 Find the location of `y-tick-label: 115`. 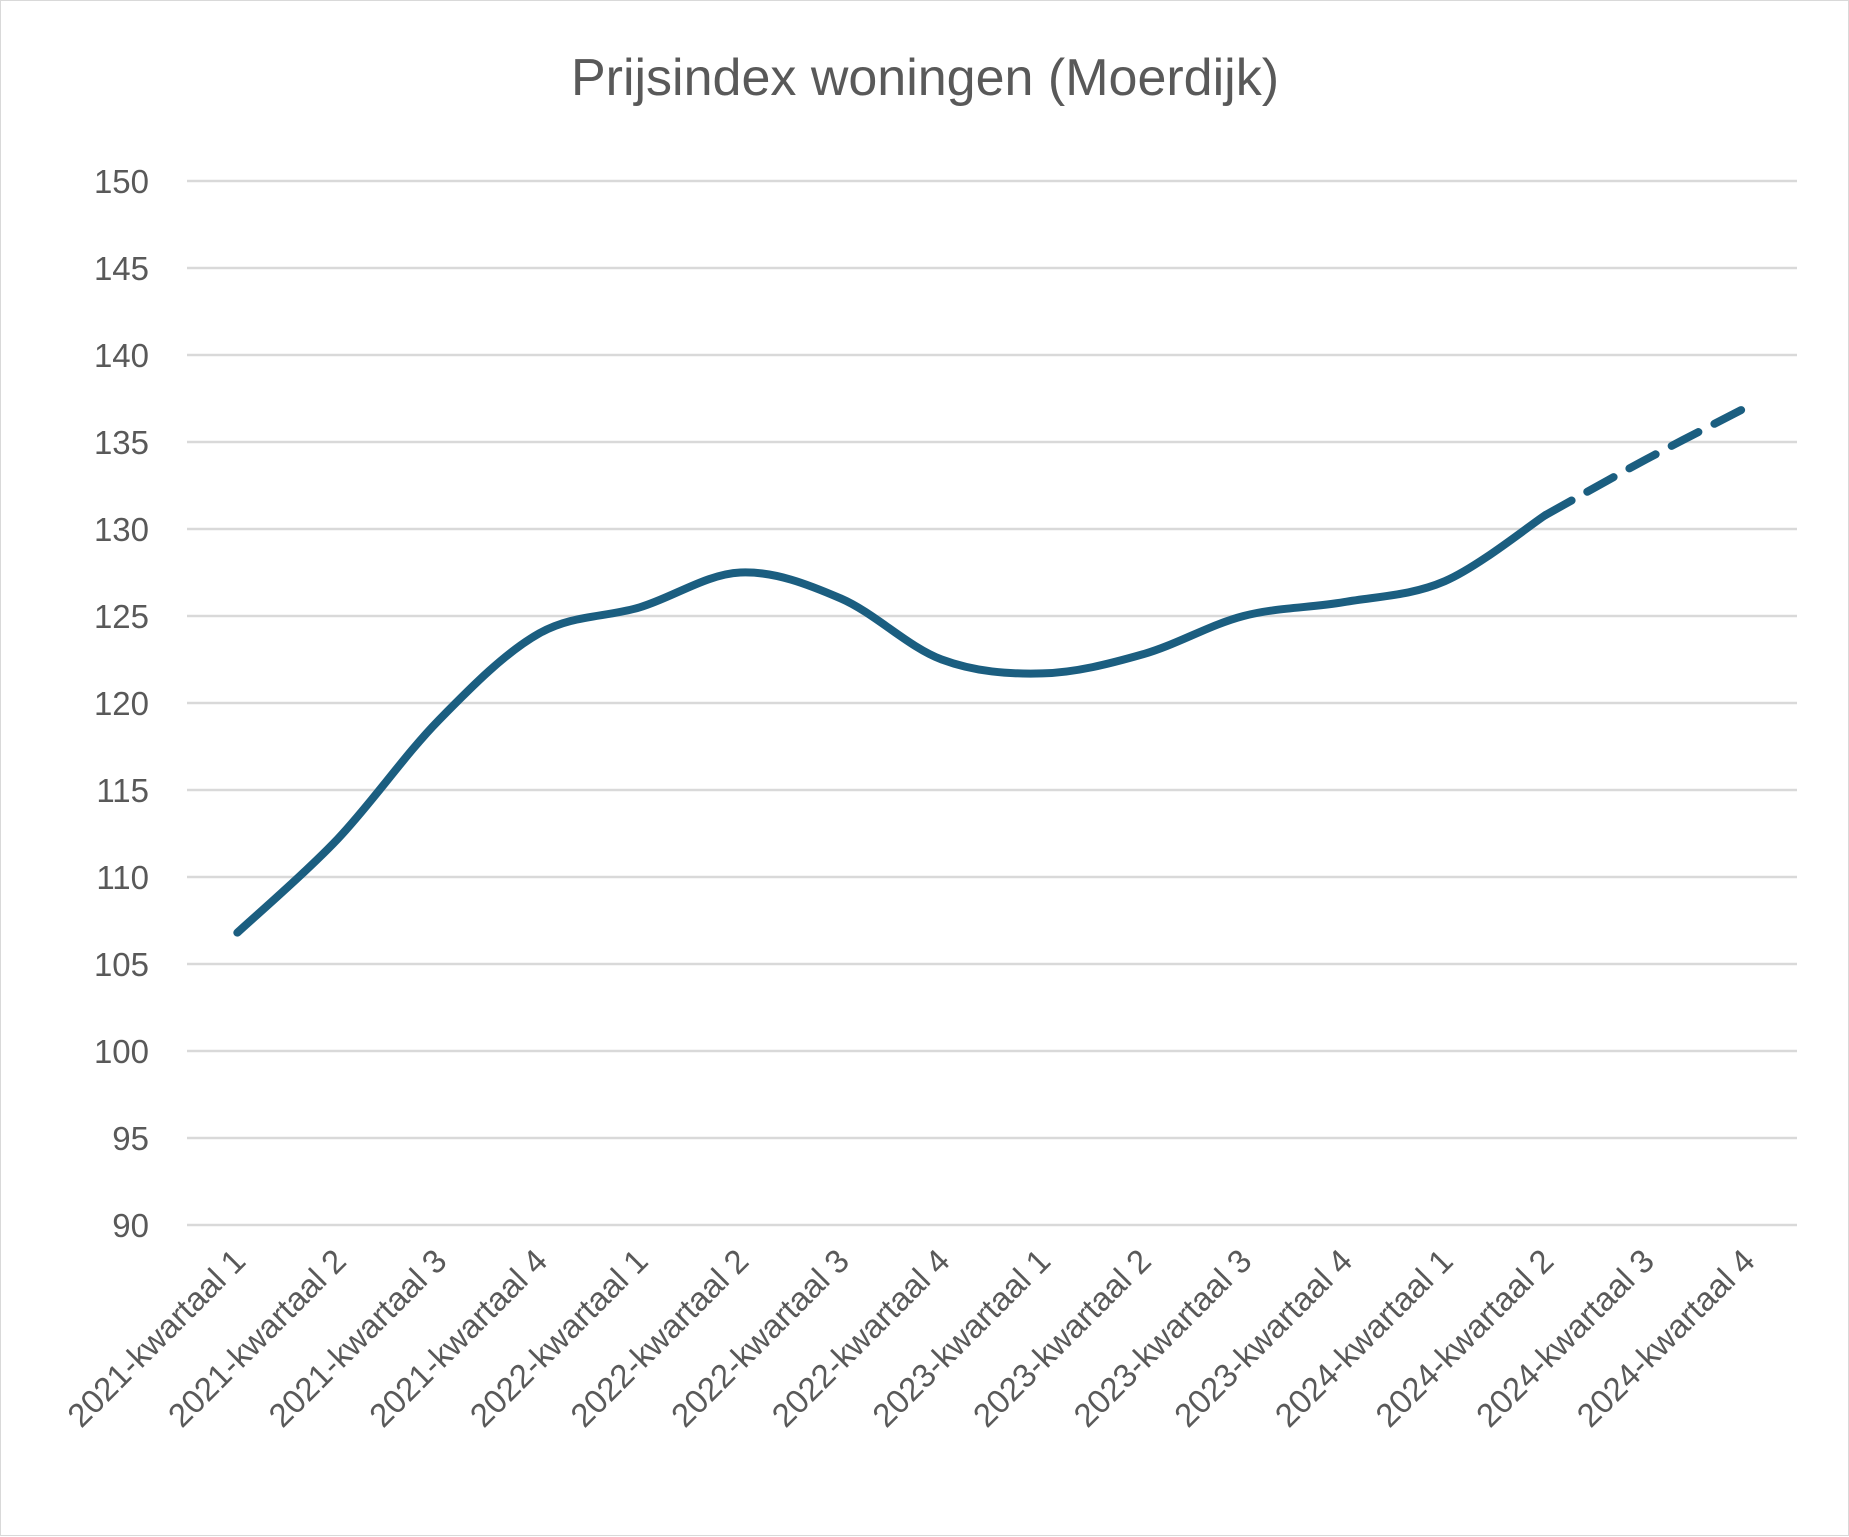

y-tick-label: 115 is located at coordinates (122, 790).